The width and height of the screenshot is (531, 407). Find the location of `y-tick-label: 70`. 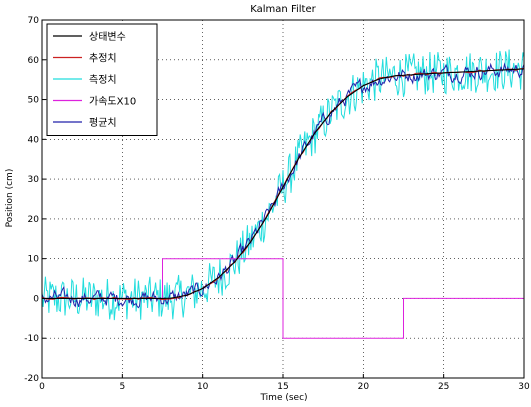

y-tick-label: 70 is located at coordinates (34, 21).